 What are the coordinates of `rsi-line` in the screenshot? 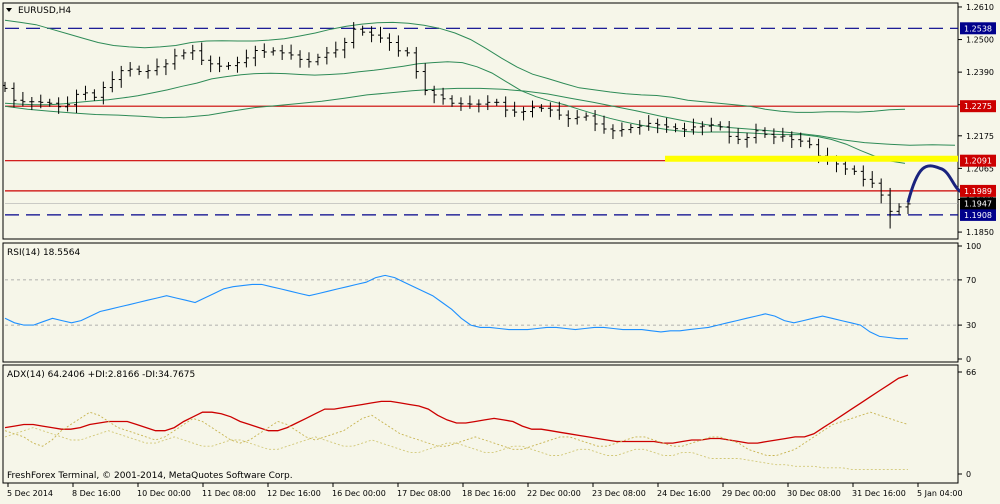 It's located at (456, 307).